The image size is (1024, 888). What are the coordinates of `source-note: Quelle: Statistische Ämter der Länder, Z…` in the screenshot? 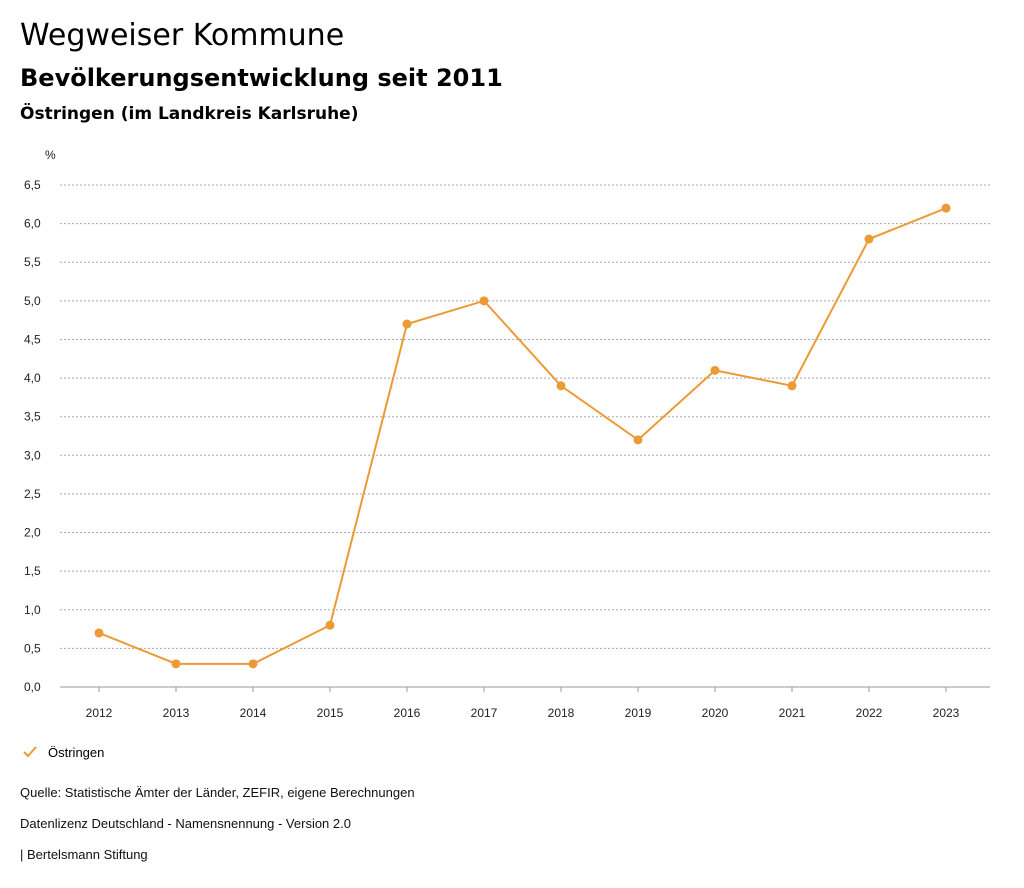 It's located at (217, 792).